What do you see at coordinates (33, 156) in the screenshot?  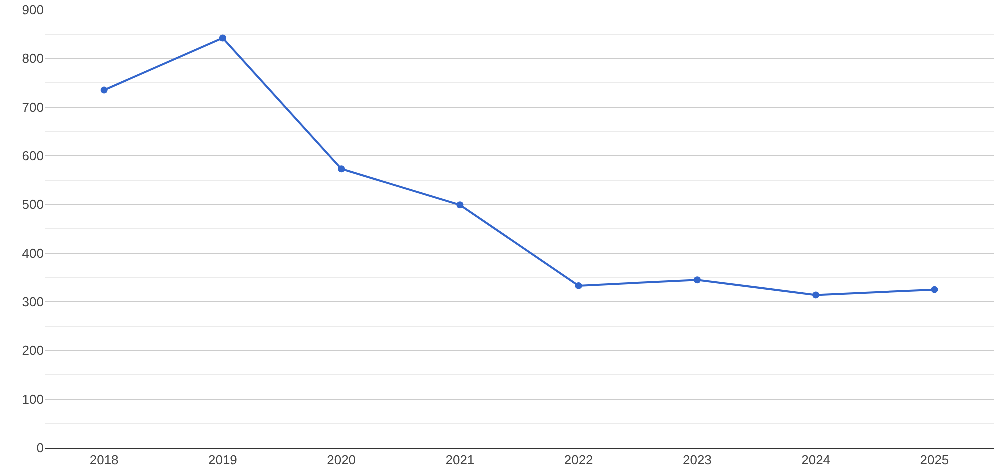 I see `y-tick-label: 600` at bounding box center [33, 156].